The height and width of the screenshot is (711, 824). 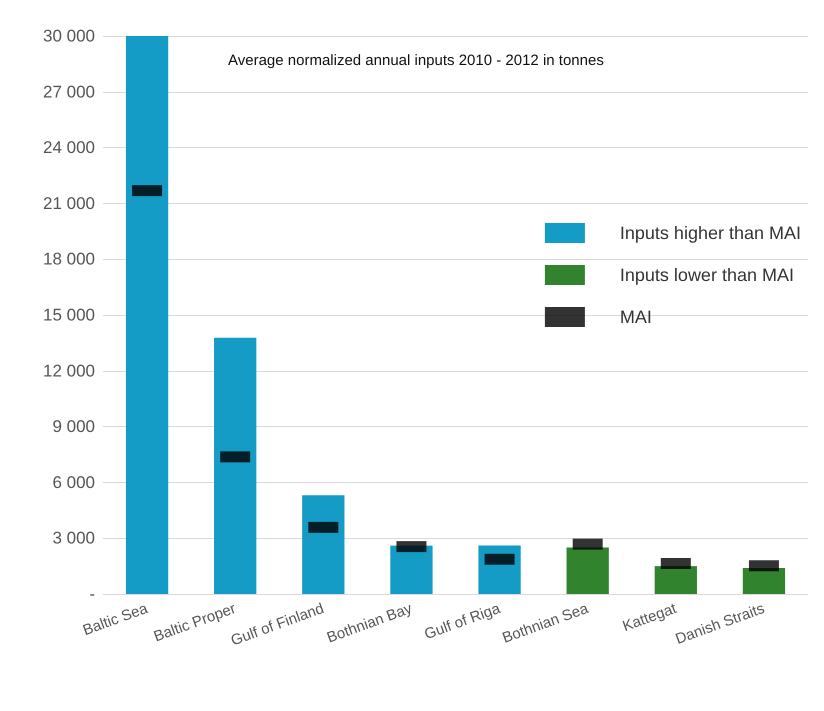 What do you see at coordinates (73, 538) in the screenshot?
I see `y-tick-label: 3 000` at bounding box center [73, 538].